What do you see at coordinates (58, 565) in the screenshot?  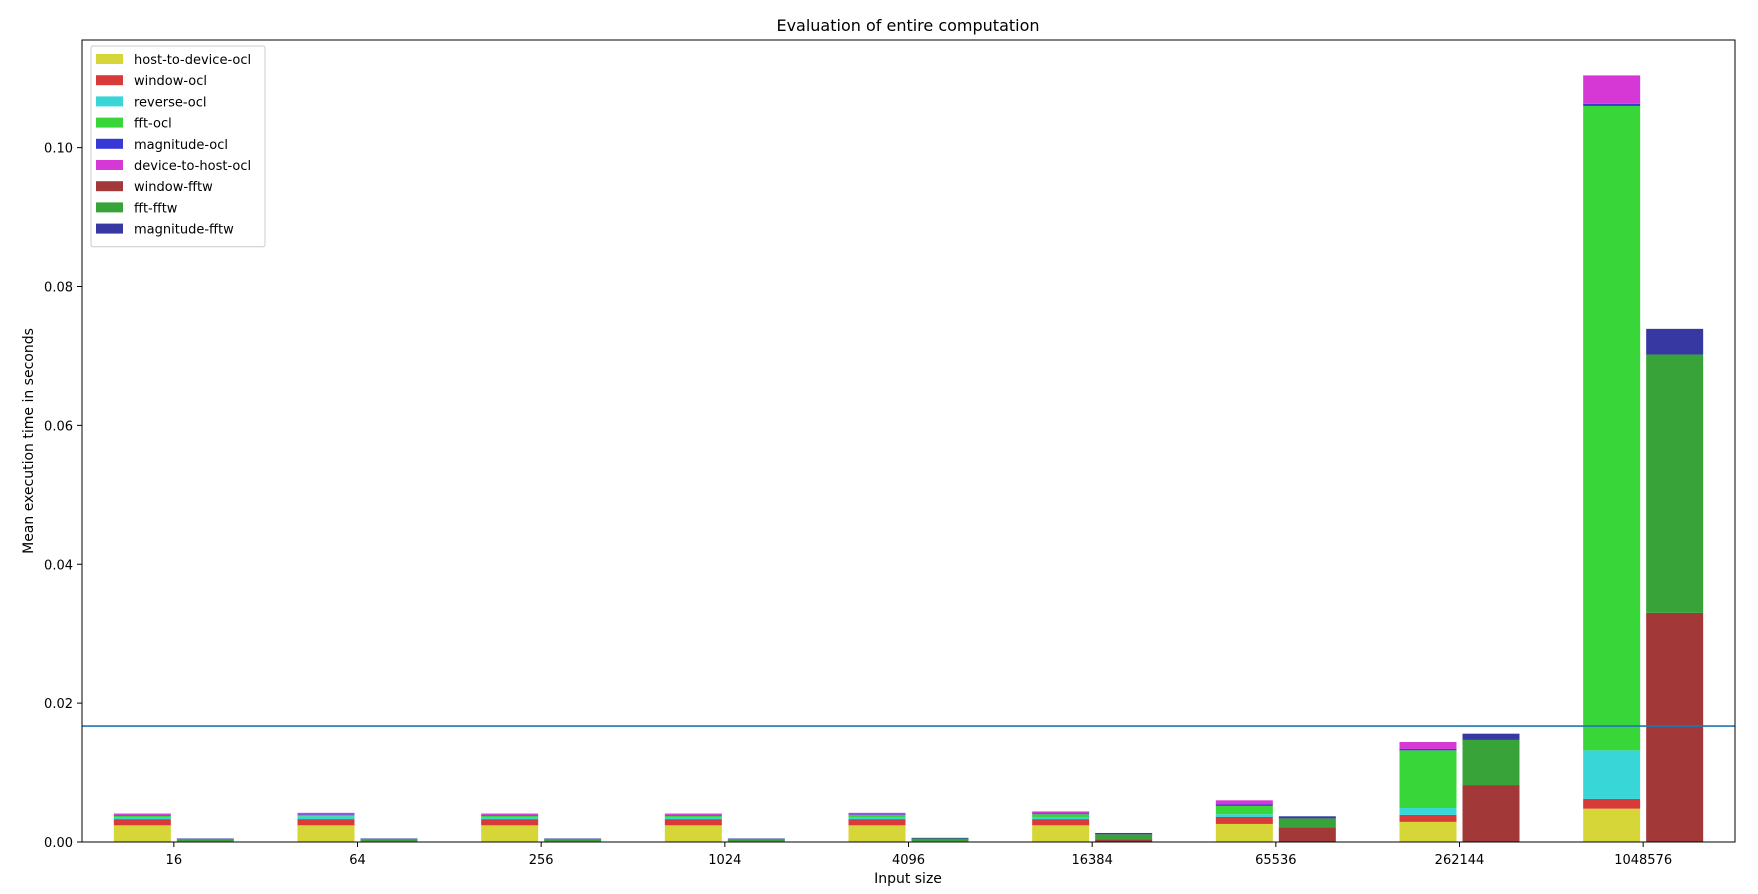 I see `y-tick-label: 0.04` at bounding box center [58, 565].